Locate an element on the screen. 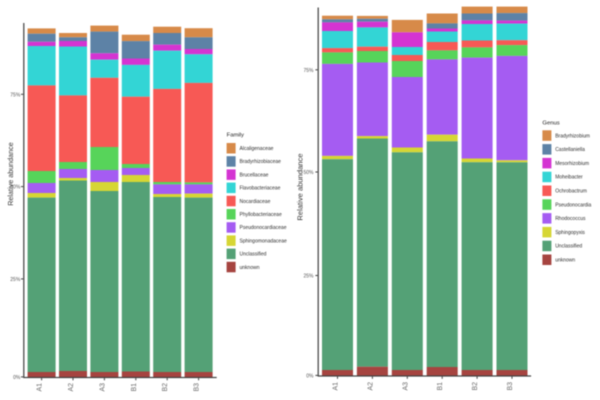  svg-text: Pseudonocardiaceae is located at coordinates (263, 228).